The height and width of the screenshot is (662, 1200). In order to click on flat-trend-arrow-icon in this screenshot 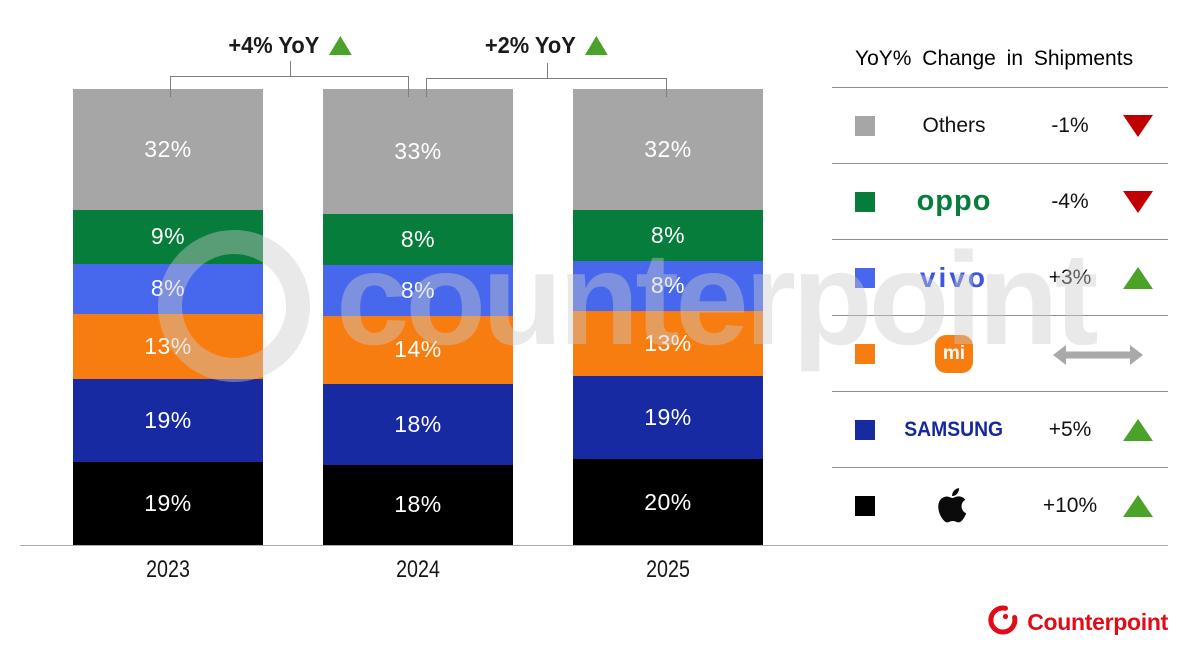, I will do `click(1098, 357)`.